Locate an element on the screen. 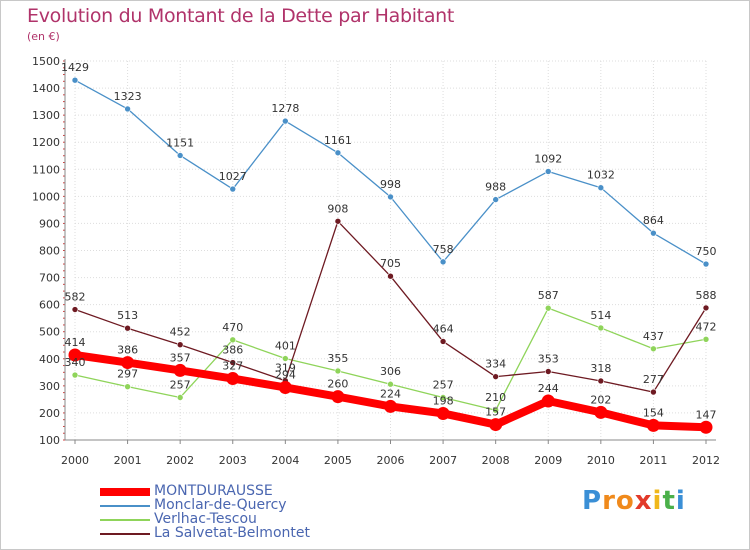  data-label: 470 is located at coordinates (232, 327).